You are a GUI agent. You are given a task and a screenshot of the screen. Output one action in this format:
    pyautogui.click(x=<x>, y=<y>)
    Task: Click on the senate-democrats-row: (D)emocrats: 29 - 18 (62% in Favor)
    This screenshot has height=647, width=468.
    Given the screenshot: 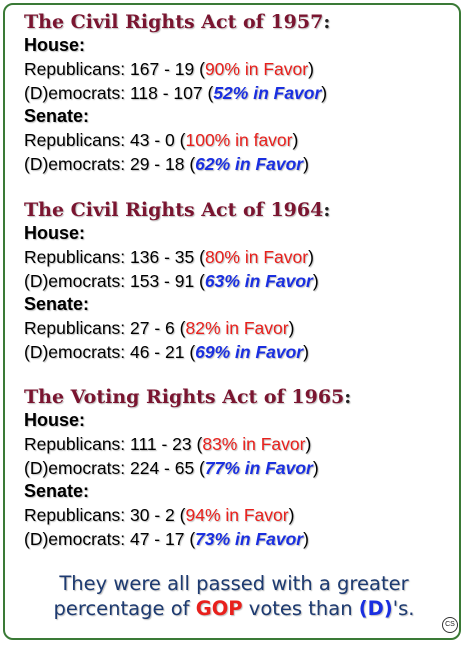 What is the action you would take?
    pyautogui.click(x=177, y=164)
    